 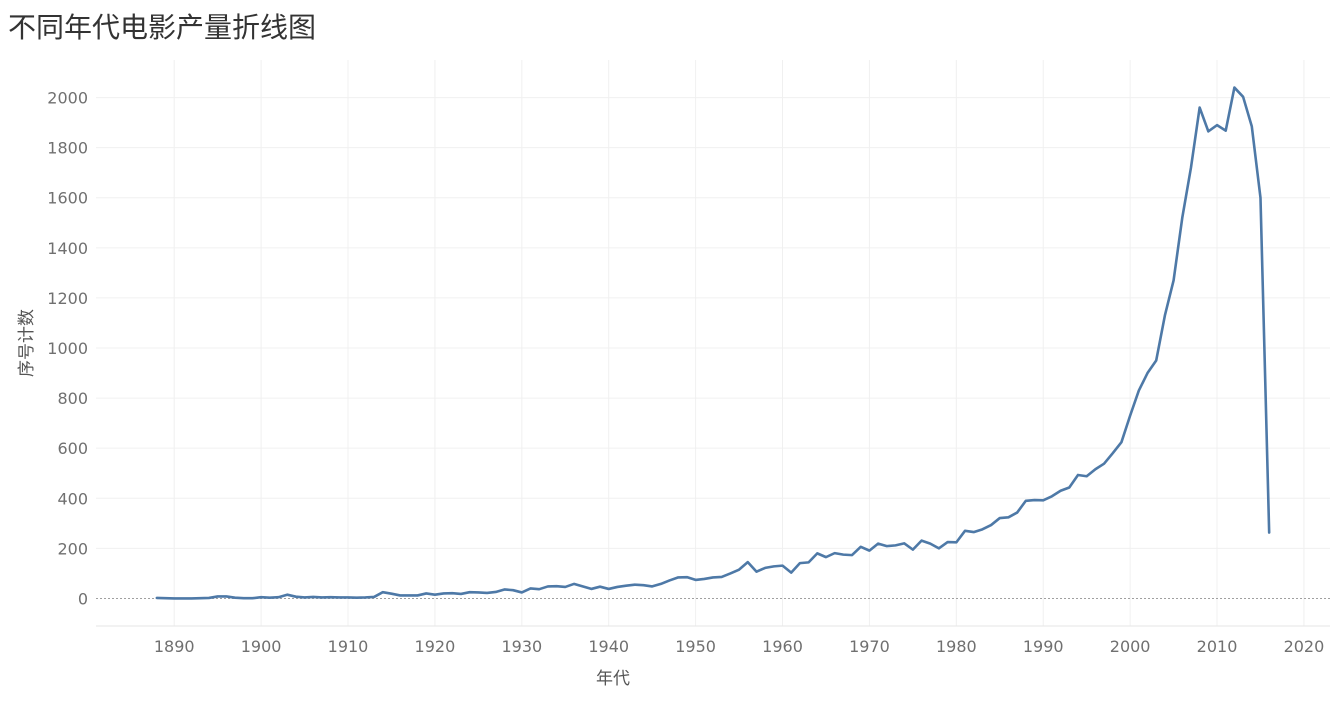 What do you see at coordinates (782, 646) in the screenshot?
I see `x-tick-label: 1960` at bounding box center [782, 646].